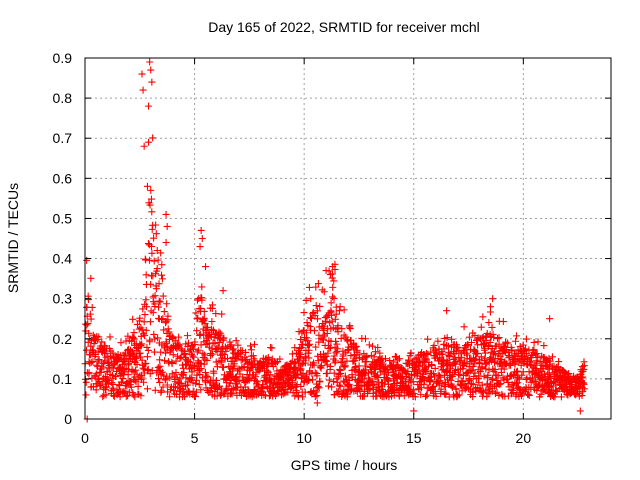  Describe the element at coordinates (63, 178) in the screenshot. I see `y-tick-label: 0.6` at that location.